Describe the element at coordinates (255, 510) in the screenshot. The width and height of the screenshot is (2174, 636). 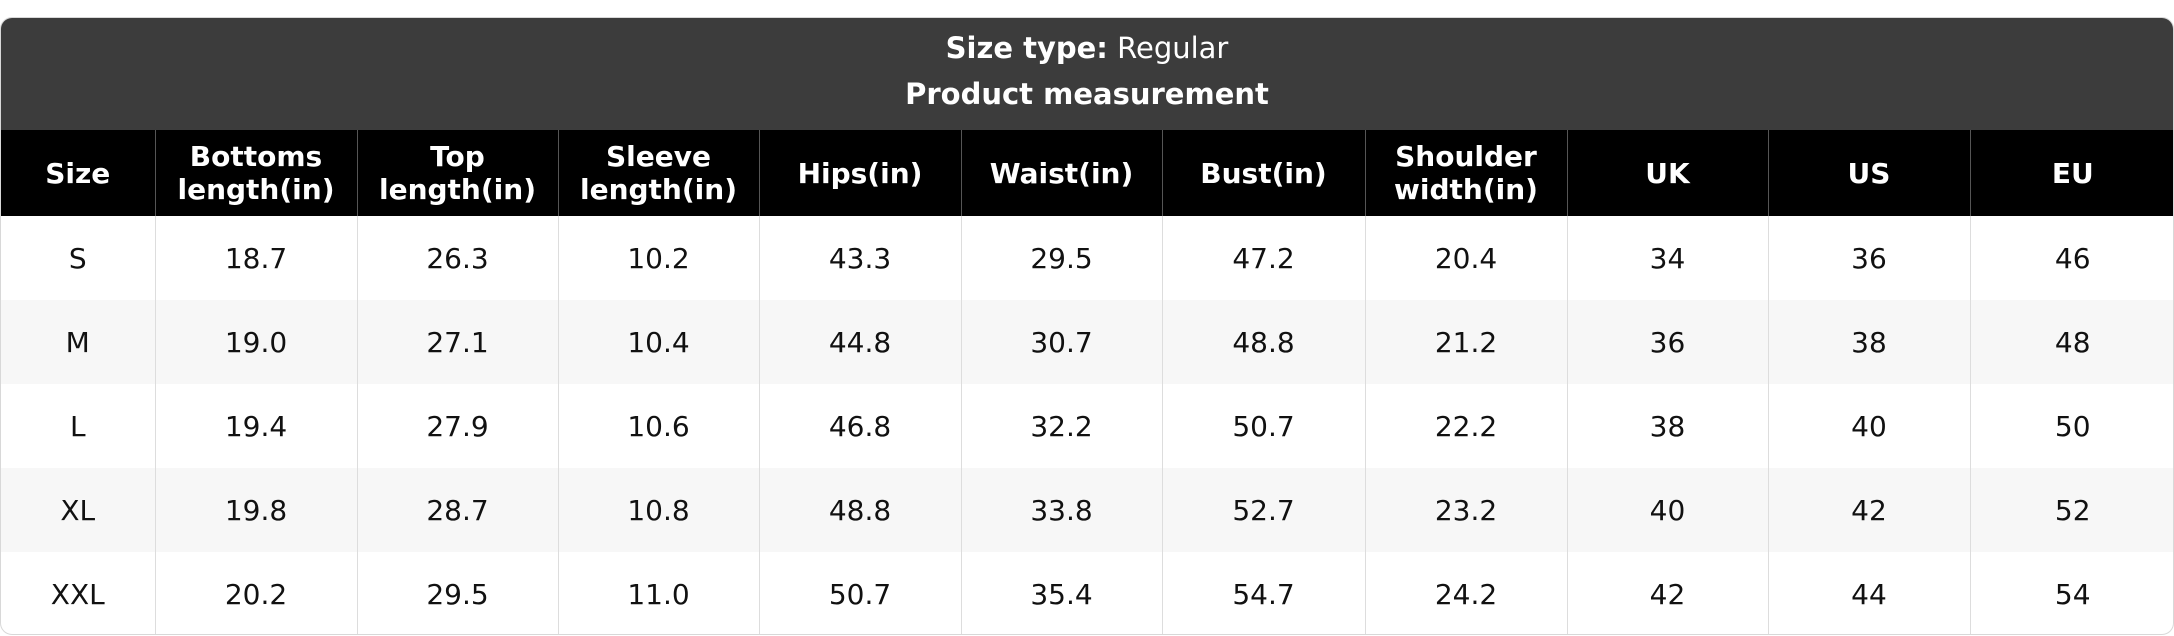
I see `table-cell: 19.8` at that location.